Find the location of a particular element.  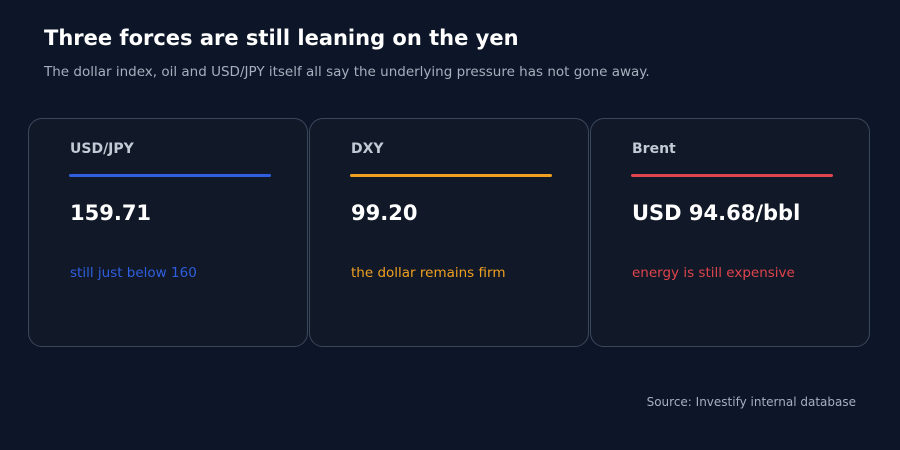

card-value: USD 94.68/bbl is located at coordinates (716, 213).